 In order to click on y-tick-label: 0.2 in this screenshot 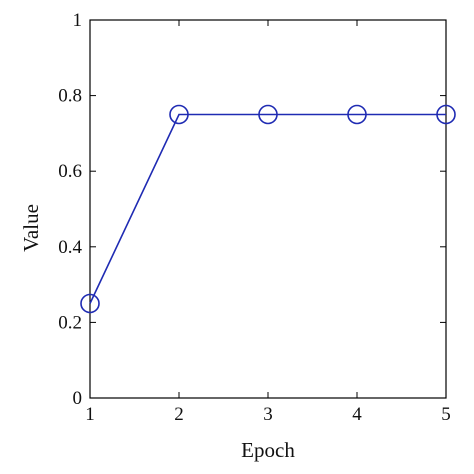, I will do `click(70, 322)`.